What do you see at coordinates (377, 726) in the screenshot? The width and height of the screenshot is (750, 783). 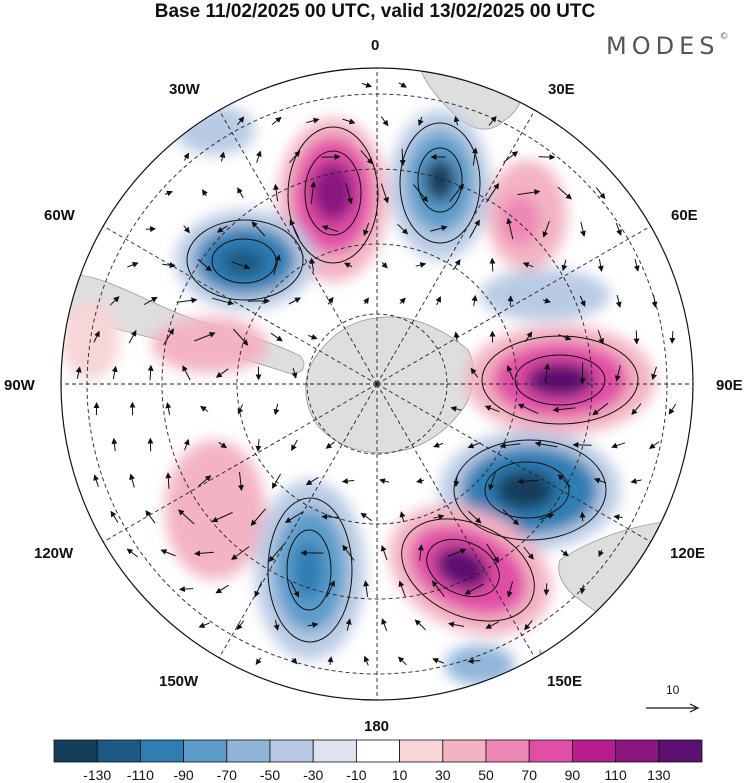 I see `longitude-label-180: 180` at bounding box center [377, 726].